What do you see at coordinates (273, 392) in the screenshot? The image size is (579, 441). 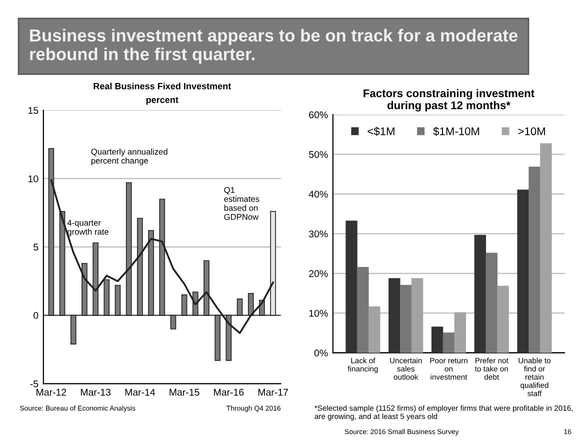 I see `x-tick-label: Mar-17` at bounding box center [273, 392].